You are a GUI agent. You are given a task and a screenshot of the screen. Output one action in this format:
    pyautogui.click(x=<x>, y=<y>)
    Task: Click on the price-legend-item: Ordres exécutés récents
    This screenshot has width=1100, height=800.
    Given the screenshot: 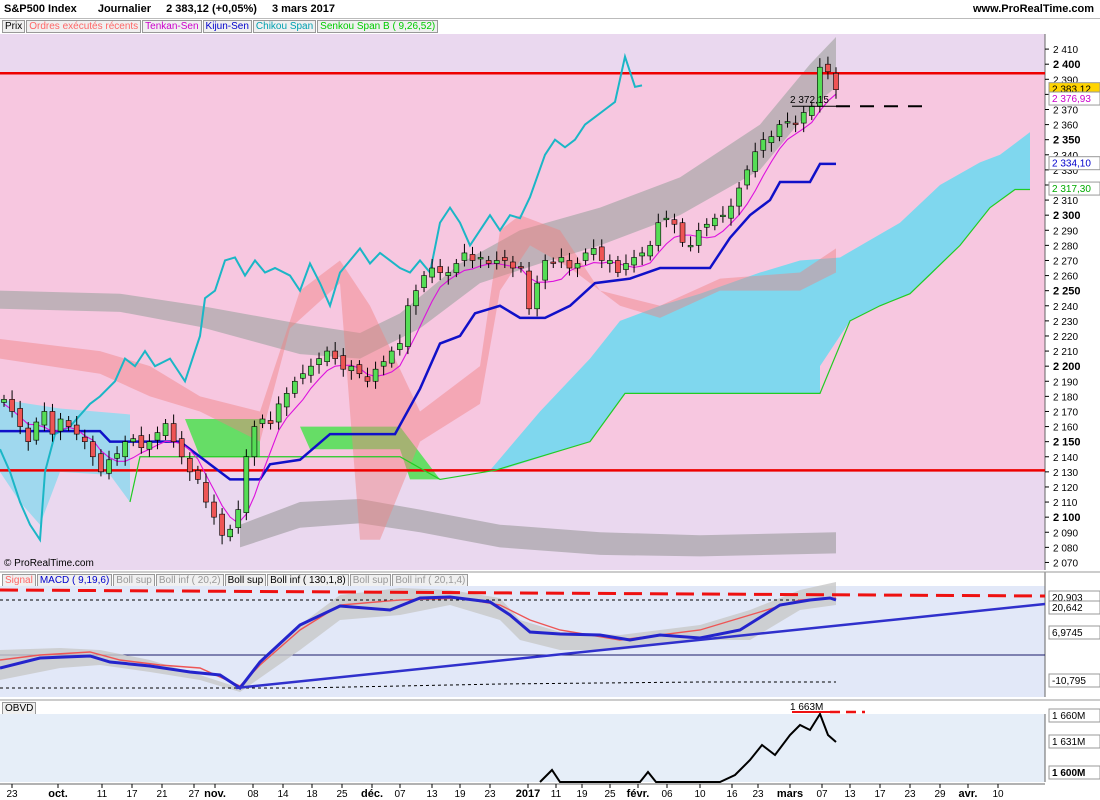 What is the action you would take?
    pyautogui.click(x=84, y=26)
    